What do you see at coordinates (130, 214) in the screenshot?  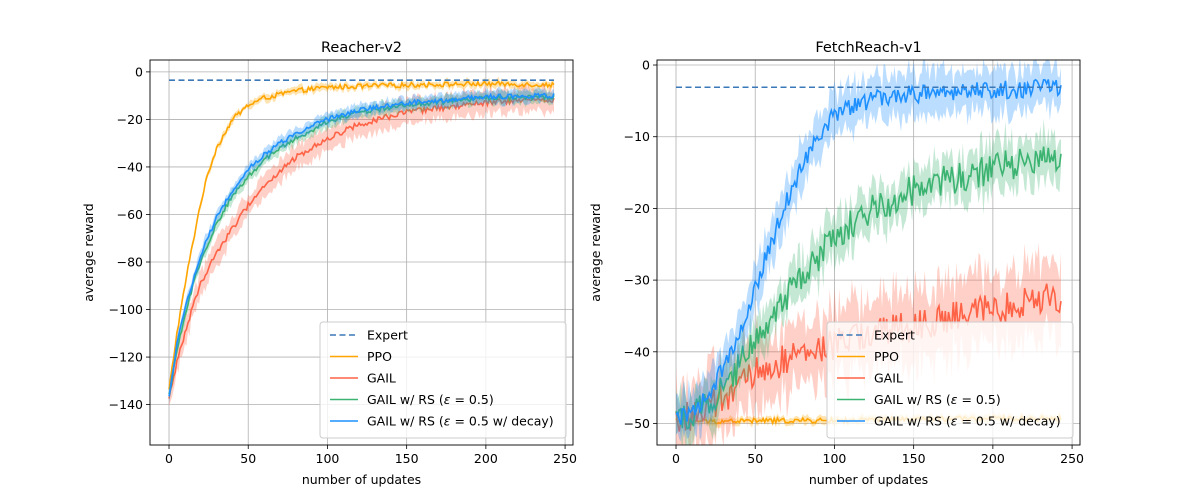 I see `y-tick-label: −60` at bounding box center [130, 214].